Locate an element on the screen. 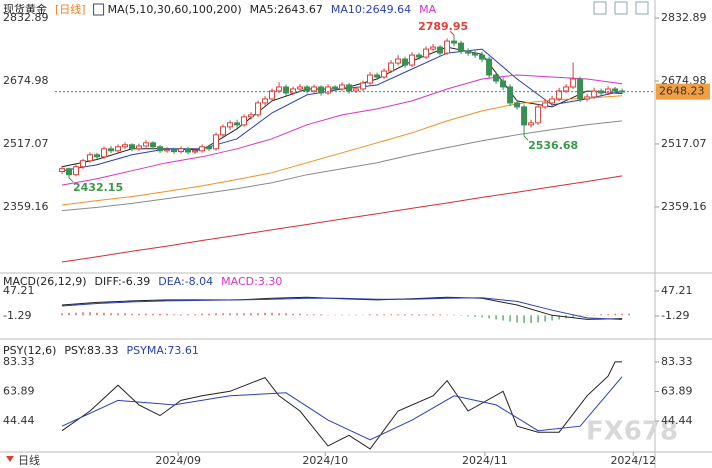  y-tick-label: 2674.98 is located at coordinates (26, 80).